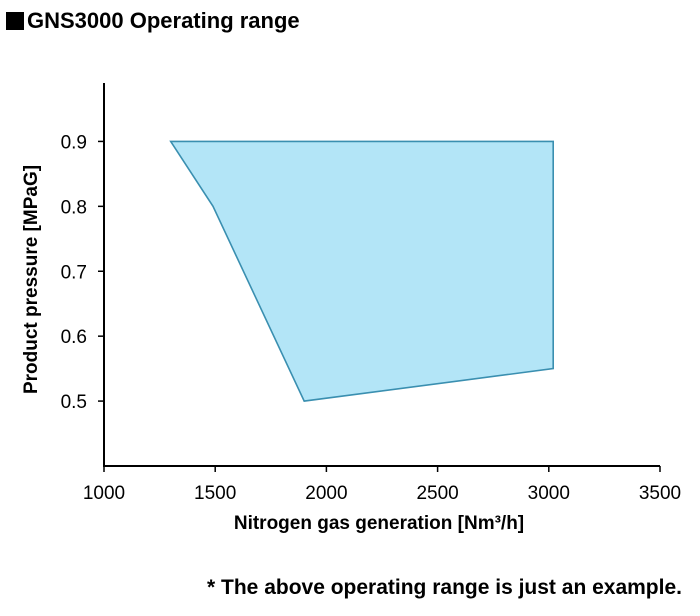  Describe the element at coordinates (74, 402) in the screenshot. I see `y-tick-label: 0.5` at that location.